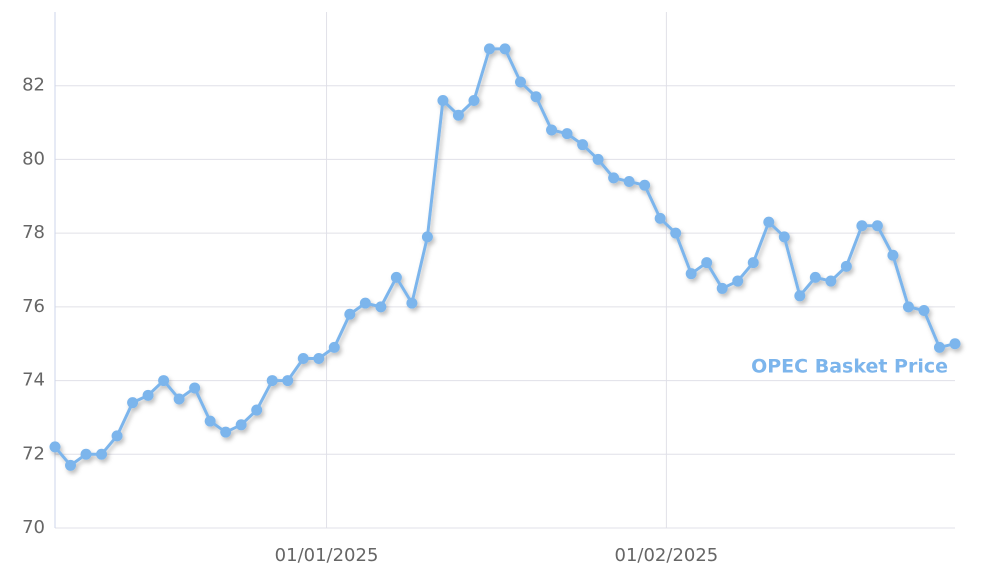 This screenshot has width=1000, height=576. What do you see at coordinates (33, 527) in the screenshot?
I see `y-tick-label: 70` at bounding box center [33, 527].